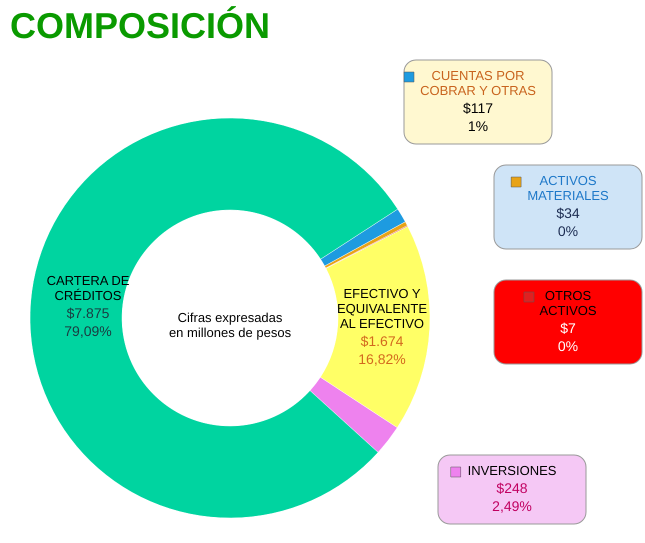  I want to click on slice-label: EFECTIVO Y EQUIVALENTE AL EFECTIVO, so click(382, 308).